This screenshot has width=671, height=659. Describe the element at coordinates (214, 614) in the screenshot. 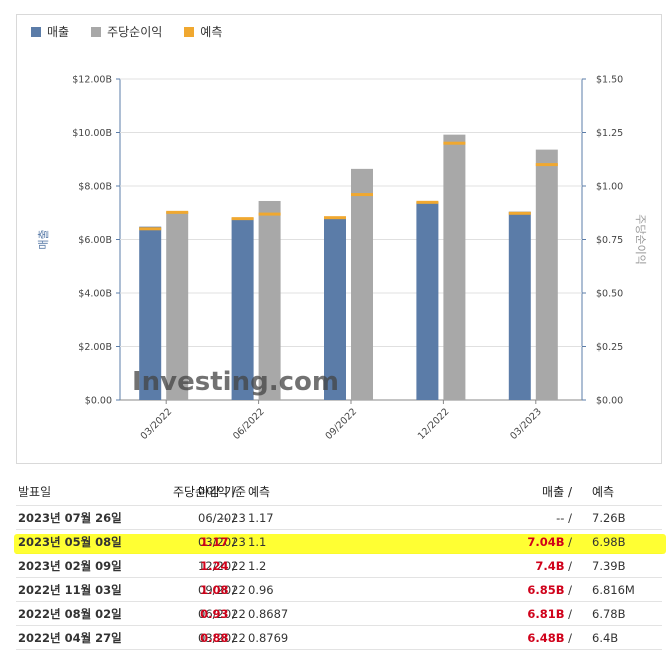

I see `cell-eps-value: 0.93` at that location.